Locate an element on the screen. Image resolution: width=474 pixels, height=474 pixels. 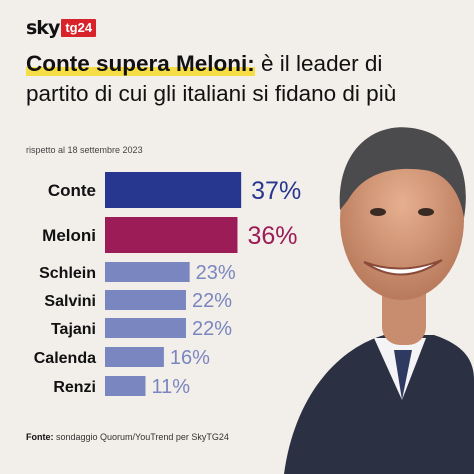
bar-renzi is located at coordinates (125, 386).